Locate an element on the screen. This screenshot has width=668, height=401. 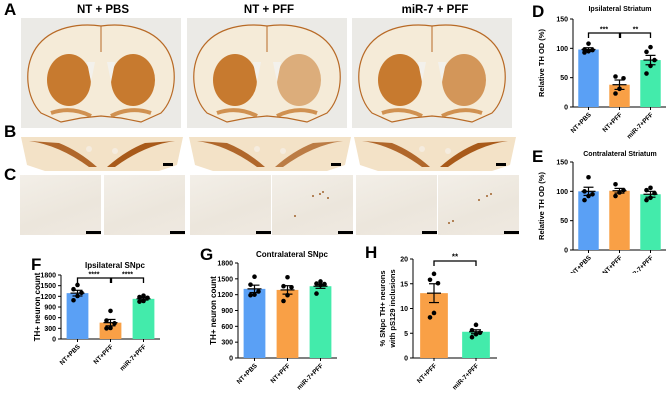
column-title-mir7-pff: miR-7 + PFF is located at coordinates (435, 10).